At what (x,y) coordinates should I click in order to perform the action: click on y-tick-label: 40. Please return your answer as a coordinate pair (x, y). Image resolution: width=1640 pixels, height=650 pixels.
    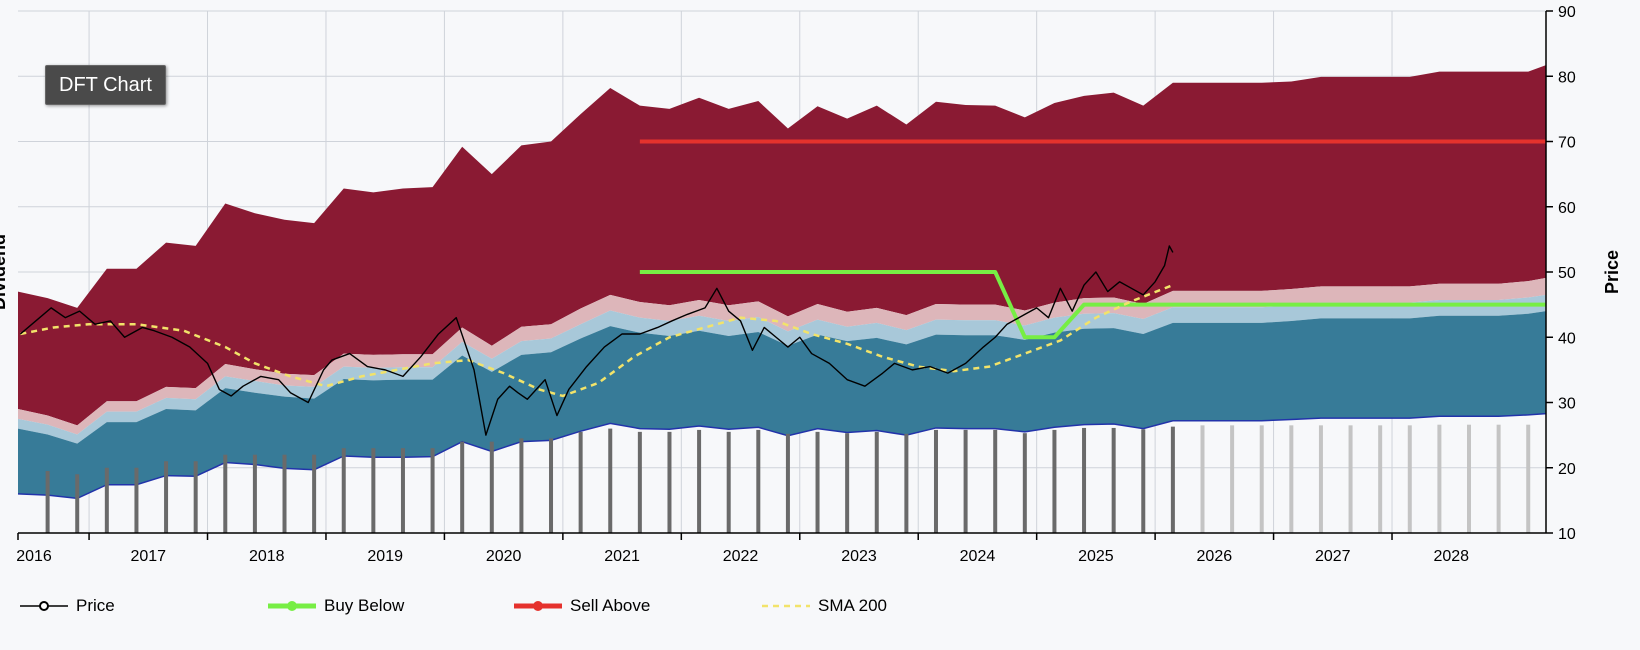
    Looking at the image, I should click on (1567, 338).